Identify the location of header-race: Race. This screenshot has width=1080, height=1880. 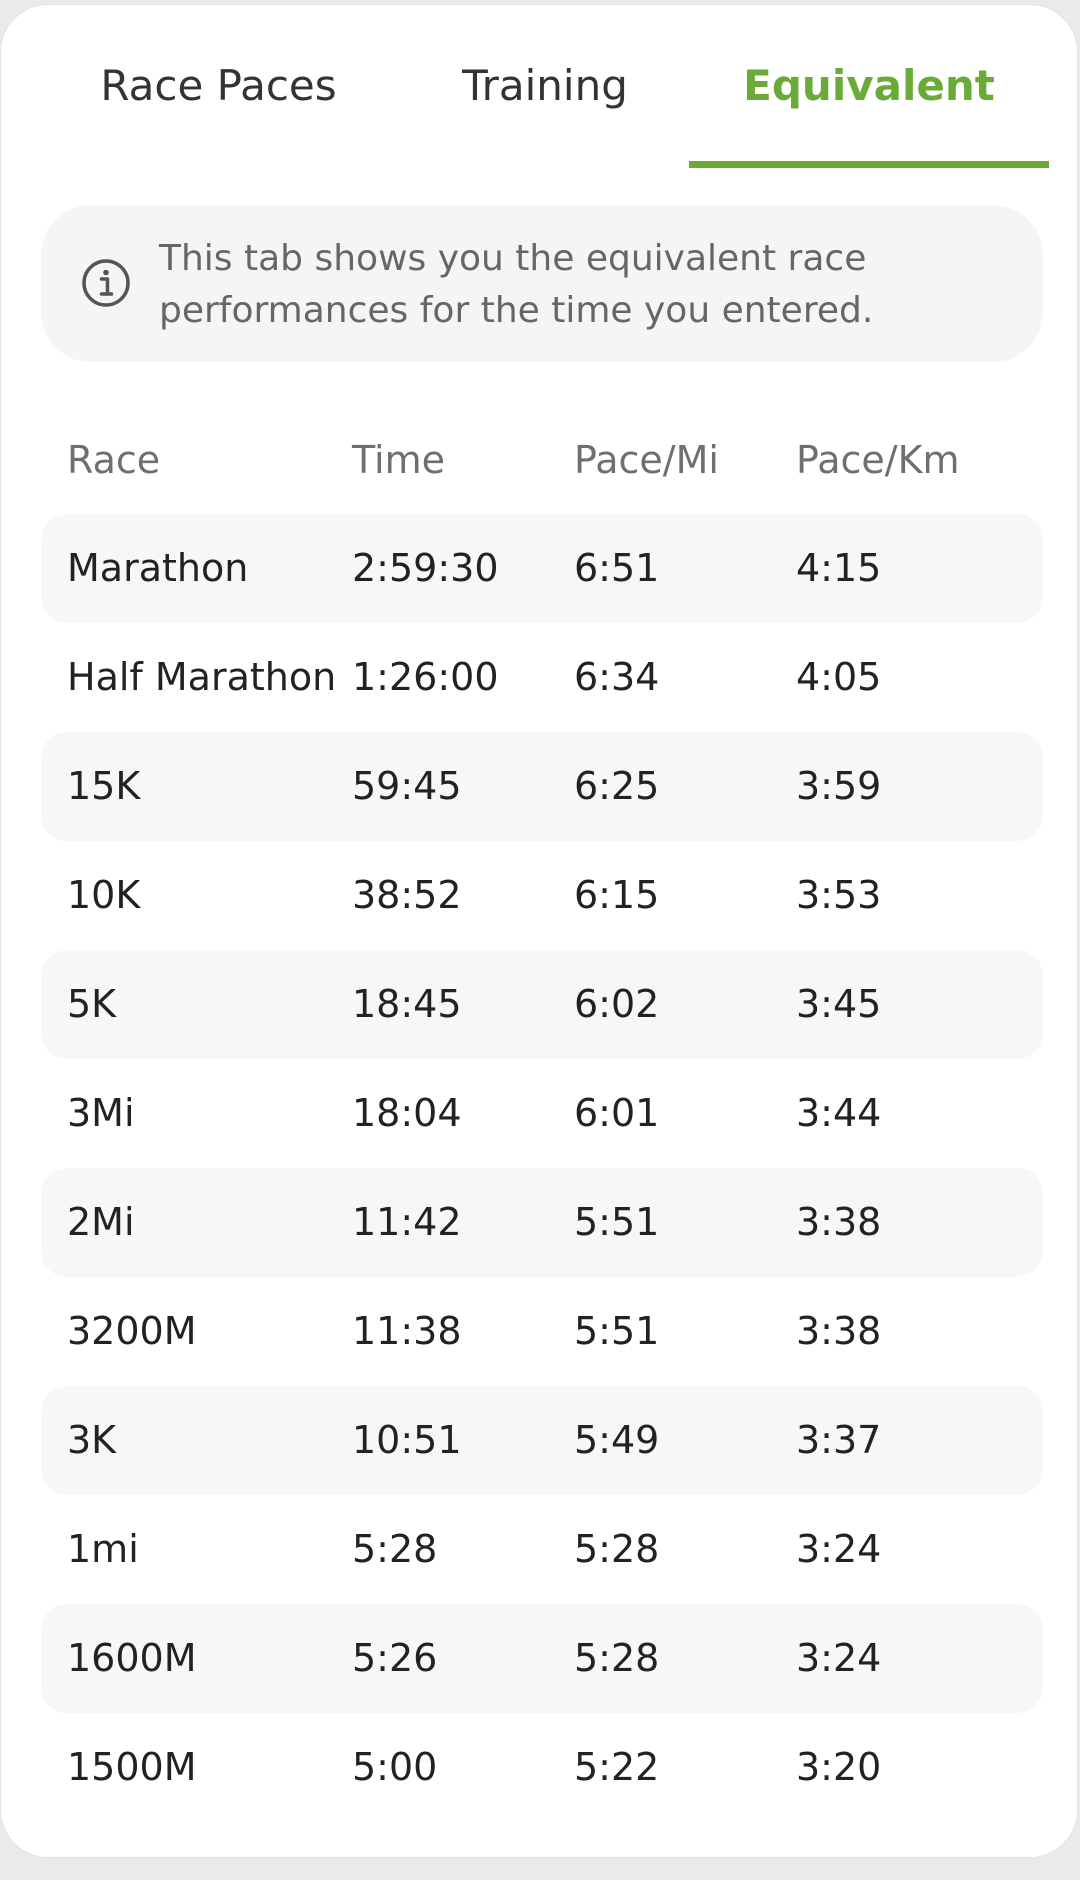
(114, 460).